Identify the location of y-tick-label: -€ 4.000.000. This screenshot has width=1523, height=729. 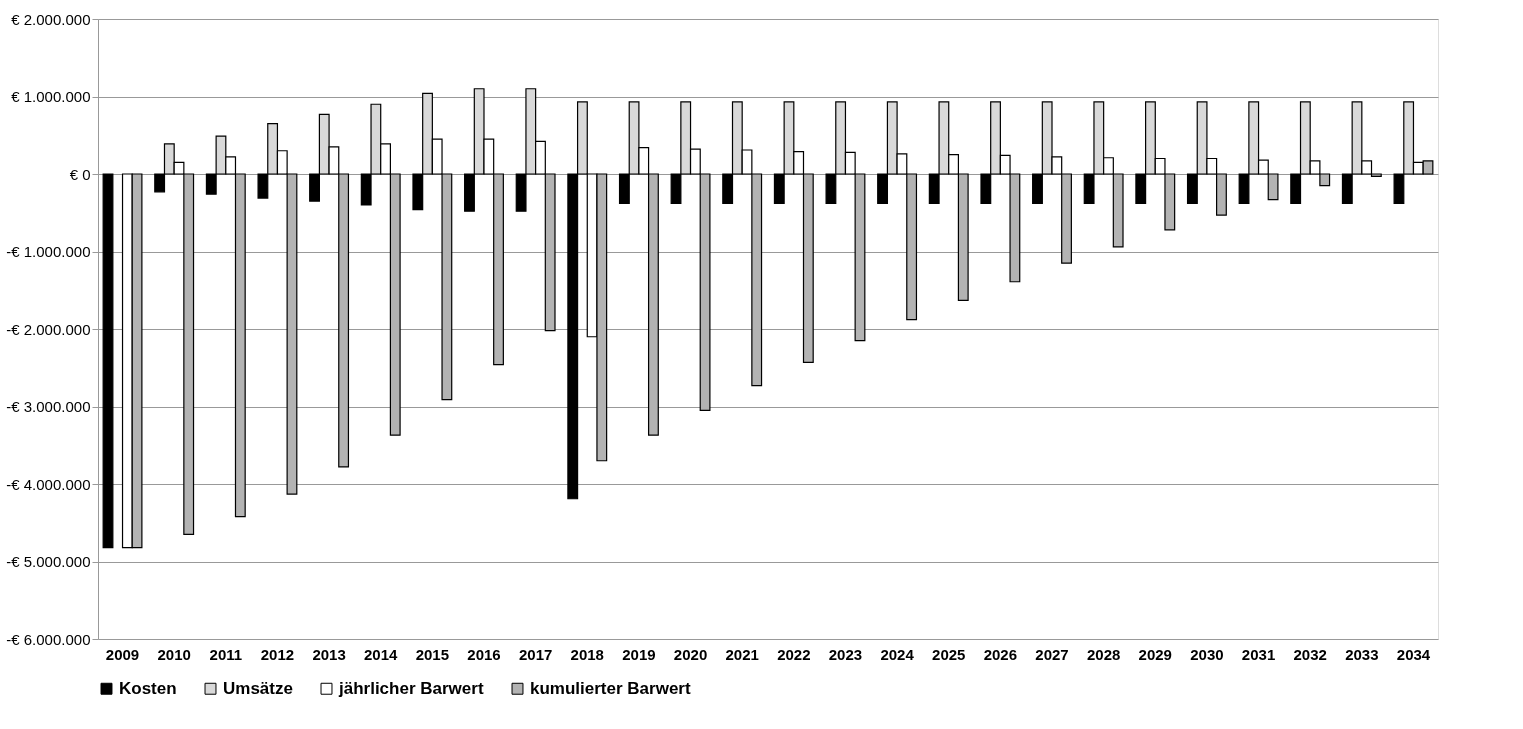
(48, 484).